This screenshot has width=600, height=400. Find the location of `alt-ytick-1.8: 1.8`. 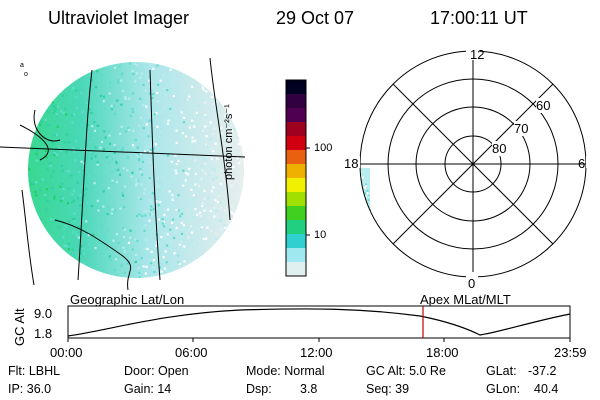

alt-ytick-1.8: 1.8 is located at coordinates (43, 333).